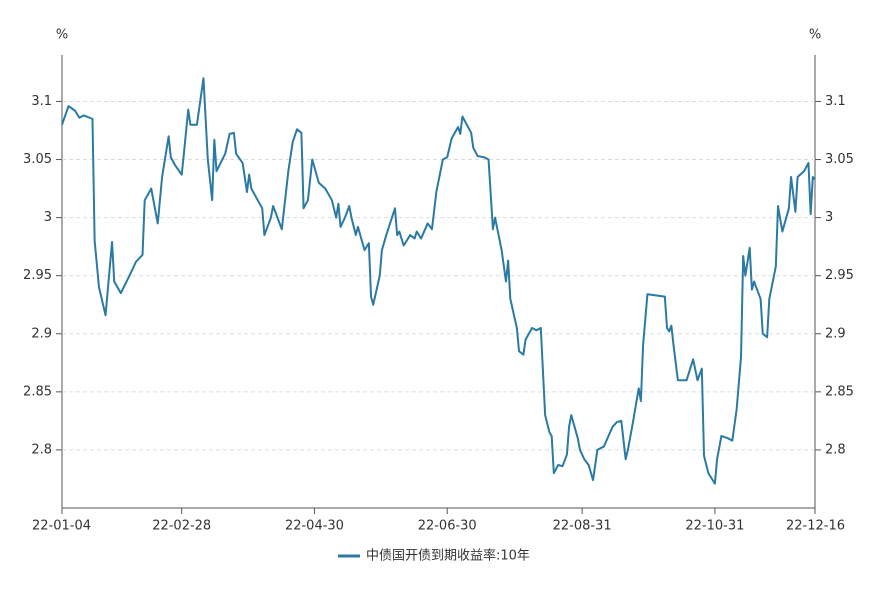 The width and height of the screenshot is (877, 594). What do you see at coordinates (582, 526) in the screenshot?
I see `x-tick-label: 22-08-31` at bounding box center [582, 526].